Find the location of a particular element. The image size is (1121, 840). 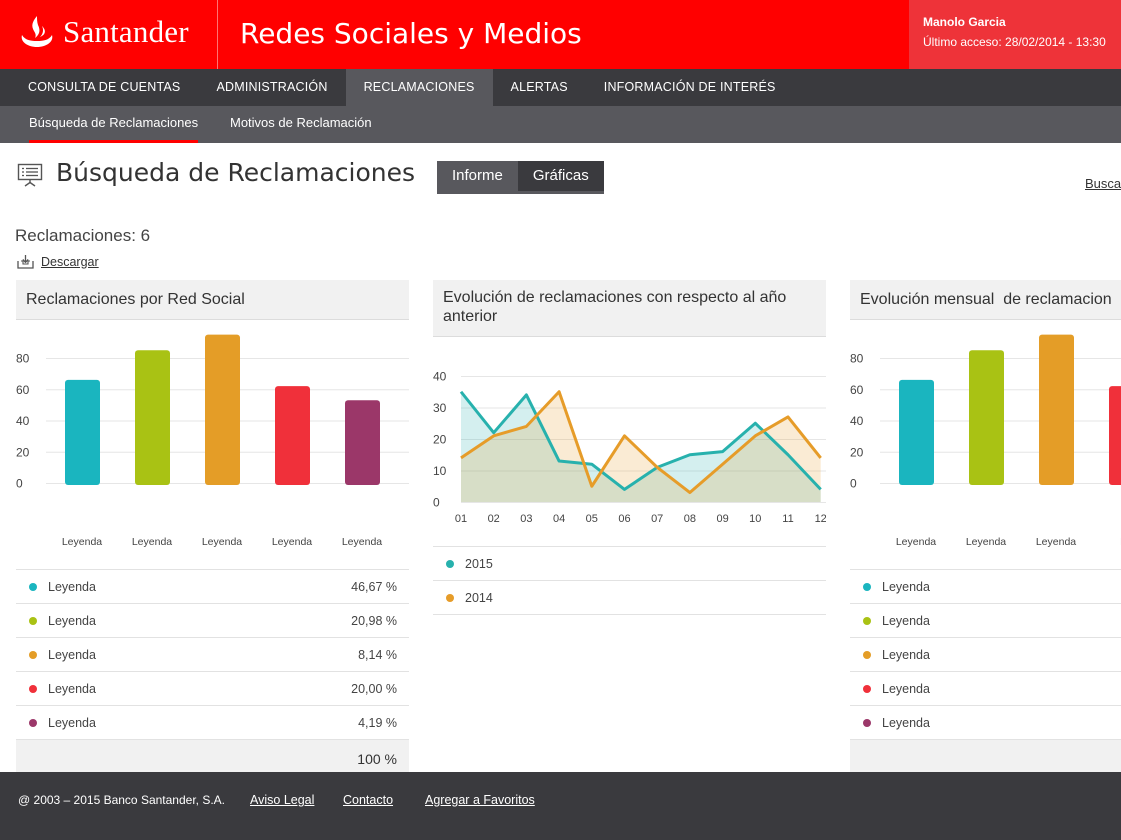

y-tick-label: 30 is located at coordinates (440, 408).